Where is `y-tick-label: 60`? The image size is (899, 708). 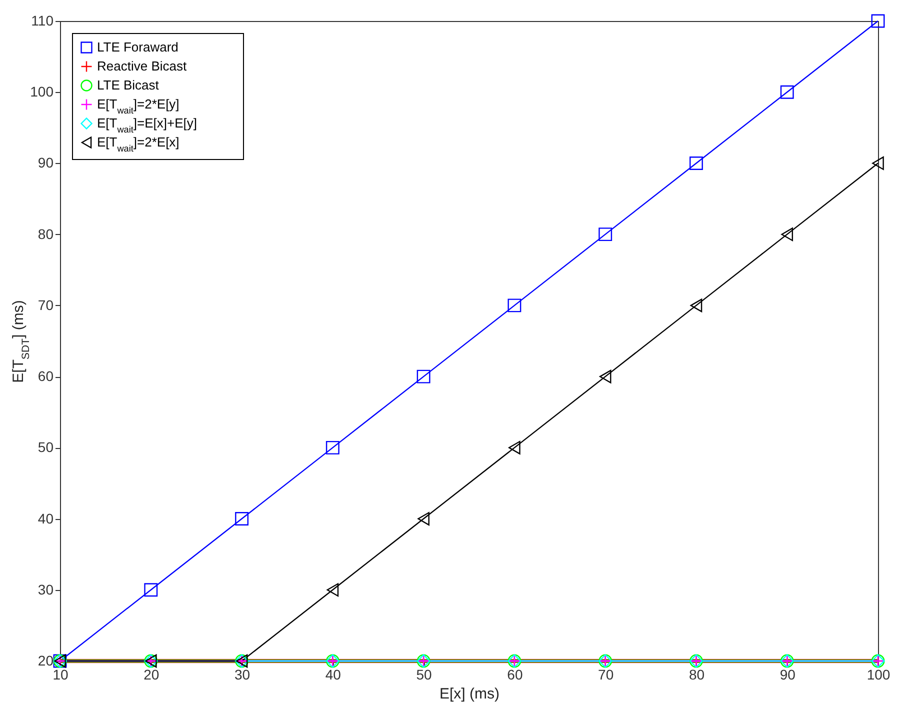 y-tick-label: 60 is located at coordinates (46, 376).